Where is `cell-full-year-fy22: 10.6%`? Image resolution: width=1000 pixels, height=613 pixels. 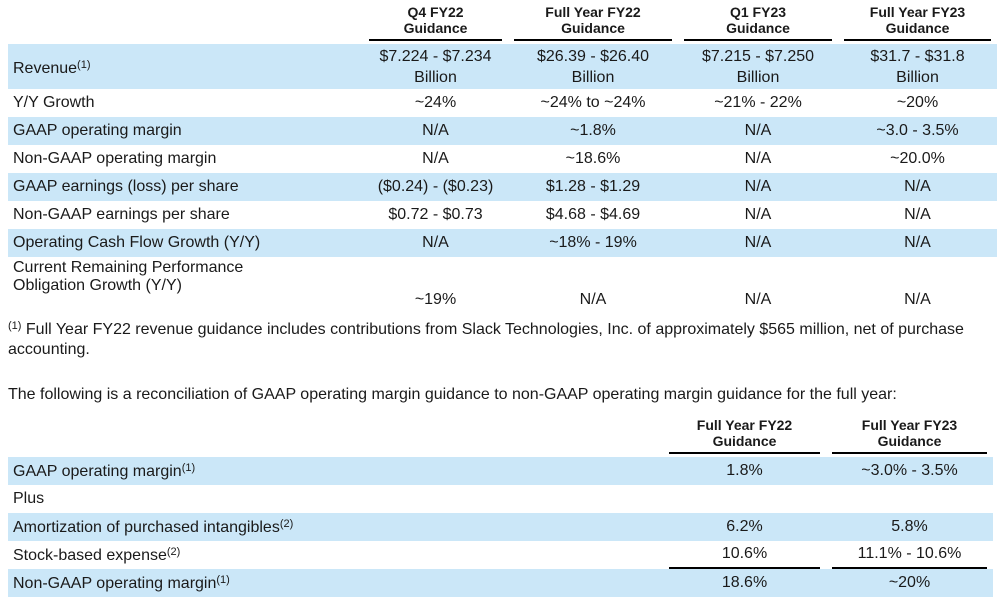 cell-full-year-fy22: 10.6% is located at coordinates (744, 555).